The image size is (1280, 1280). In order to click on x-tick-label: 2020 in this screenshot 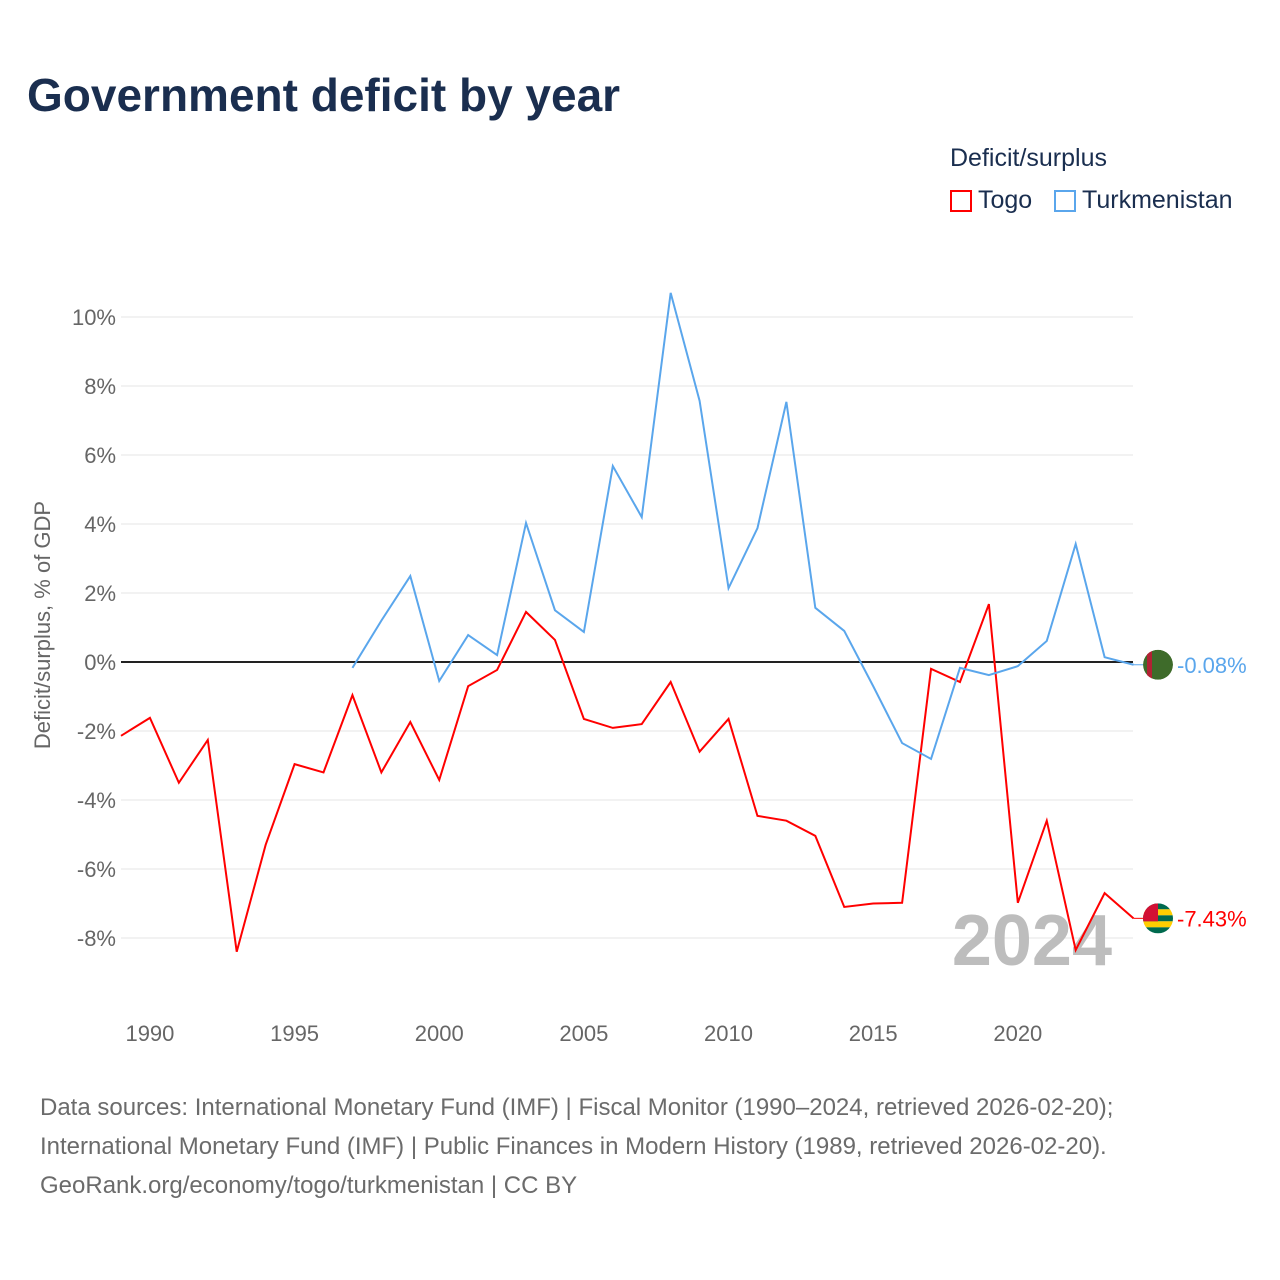, I will do `click(1017, 1033)`.